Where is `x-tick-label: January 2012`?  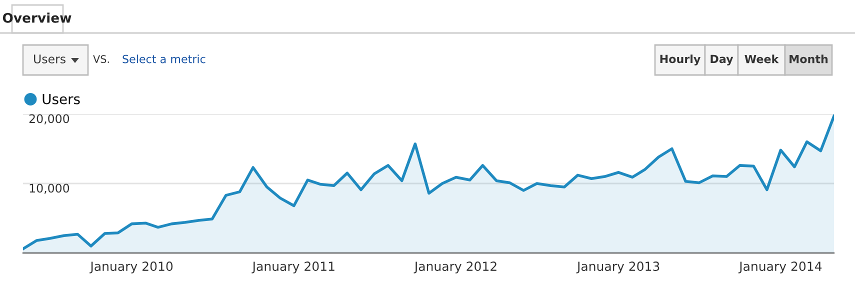
x-tick-label: January 2012 is located at coordinates (455, 268).